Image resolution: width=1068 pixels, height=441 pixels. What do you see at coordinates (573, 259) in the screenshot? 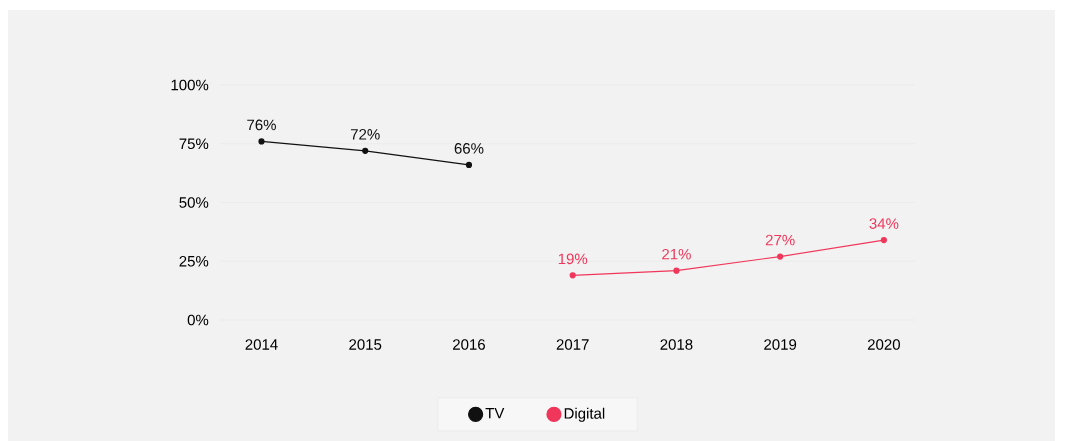
I see `data-label: 19%` at bounding box center [573, 259].